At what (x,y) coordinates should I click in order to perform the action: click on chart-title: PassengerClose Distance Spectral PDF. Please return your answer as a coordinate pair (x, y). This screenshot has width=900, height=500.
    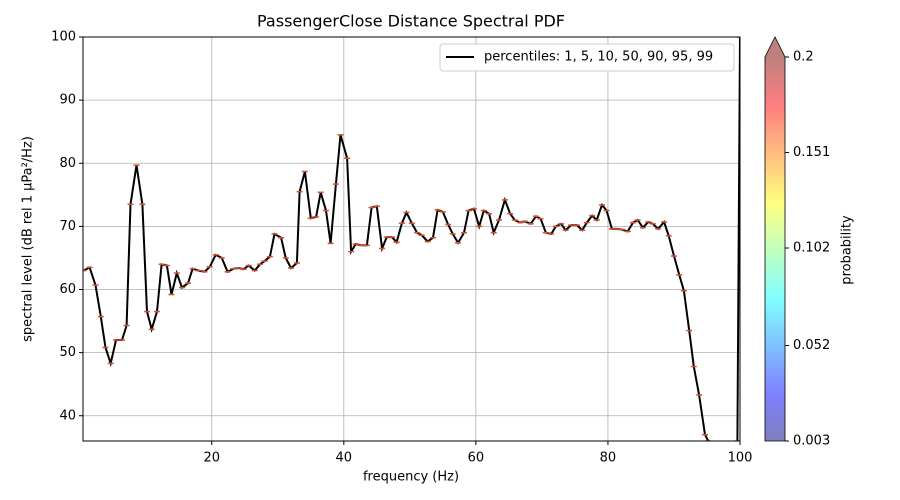
    Looking at the image, I should click on (411, 21).